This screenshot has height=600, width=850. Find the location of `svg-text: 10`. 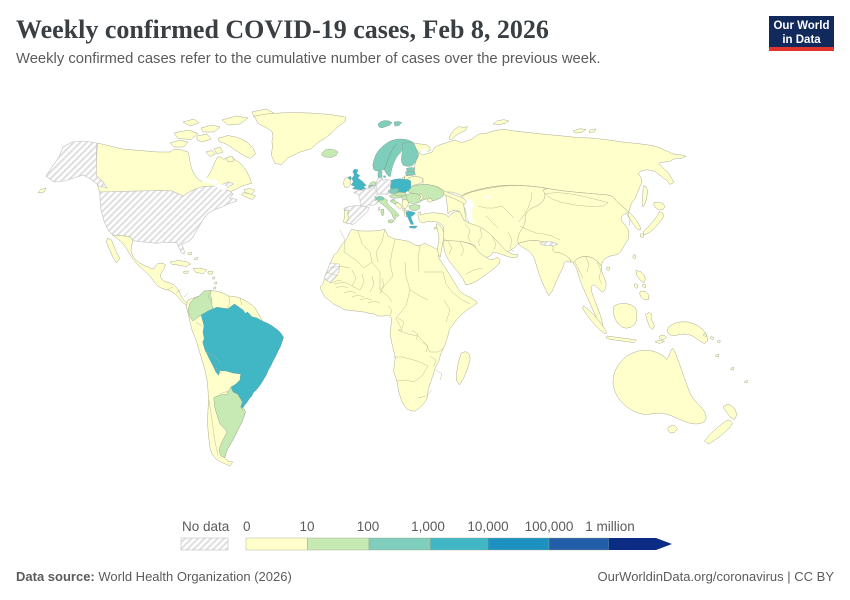

svg-text: 10 is located at coordinates (306, 526).